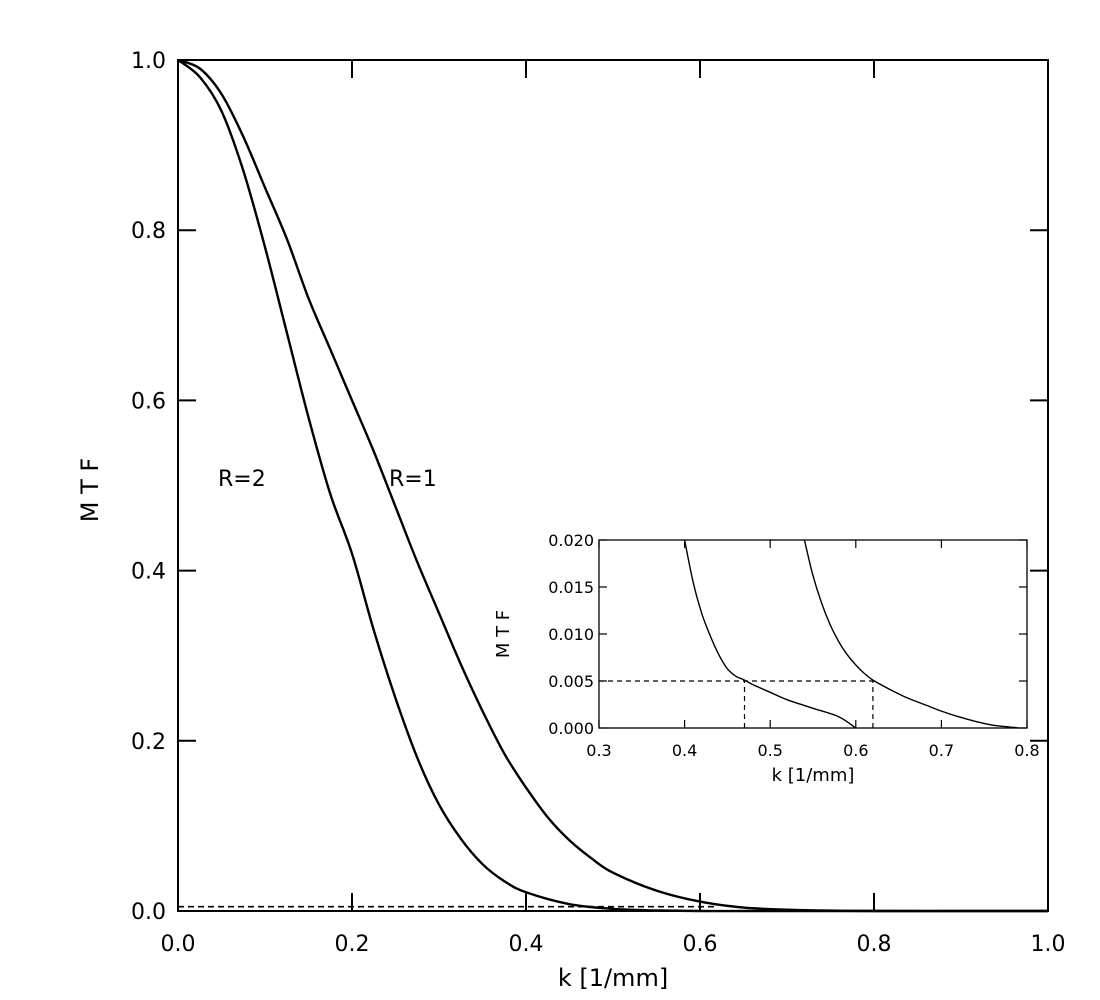  Describe the element at coordinates (813, 775) in the screenshot. I see `inset-x-axis-label: k [1/mm]` at that location.